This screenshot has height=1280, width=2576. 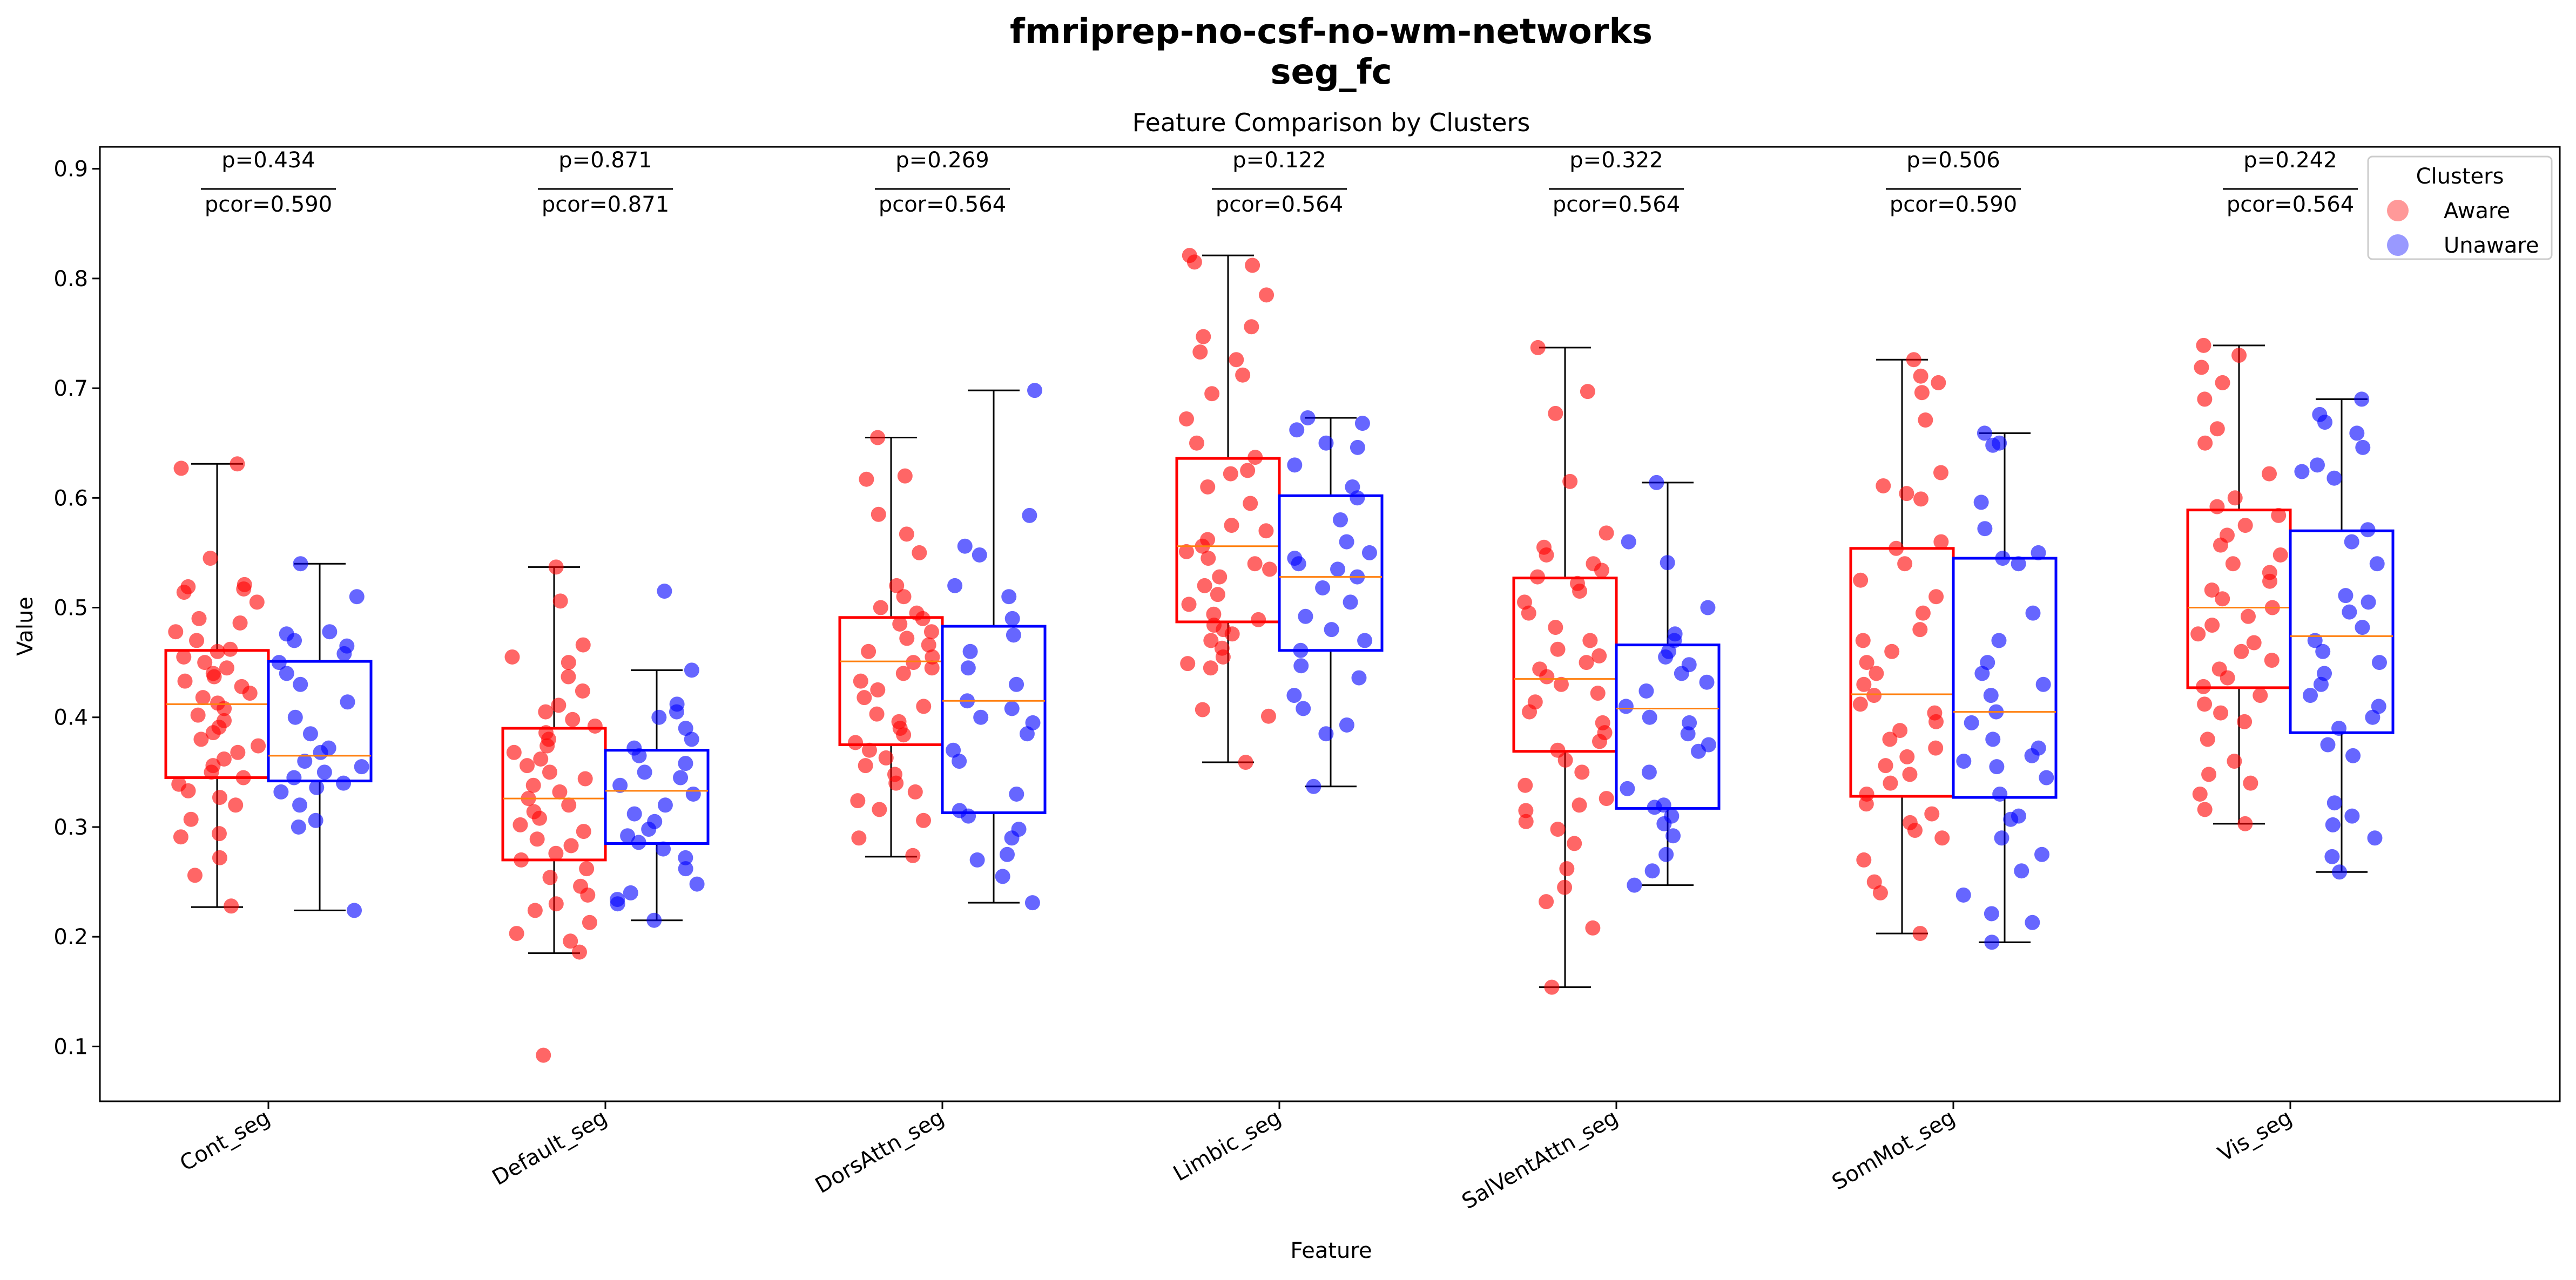 What do you see at coordinates (605, 160) in the screenshot?
I see `p-value-label: p=0.871` at bounding box center [605, 160].